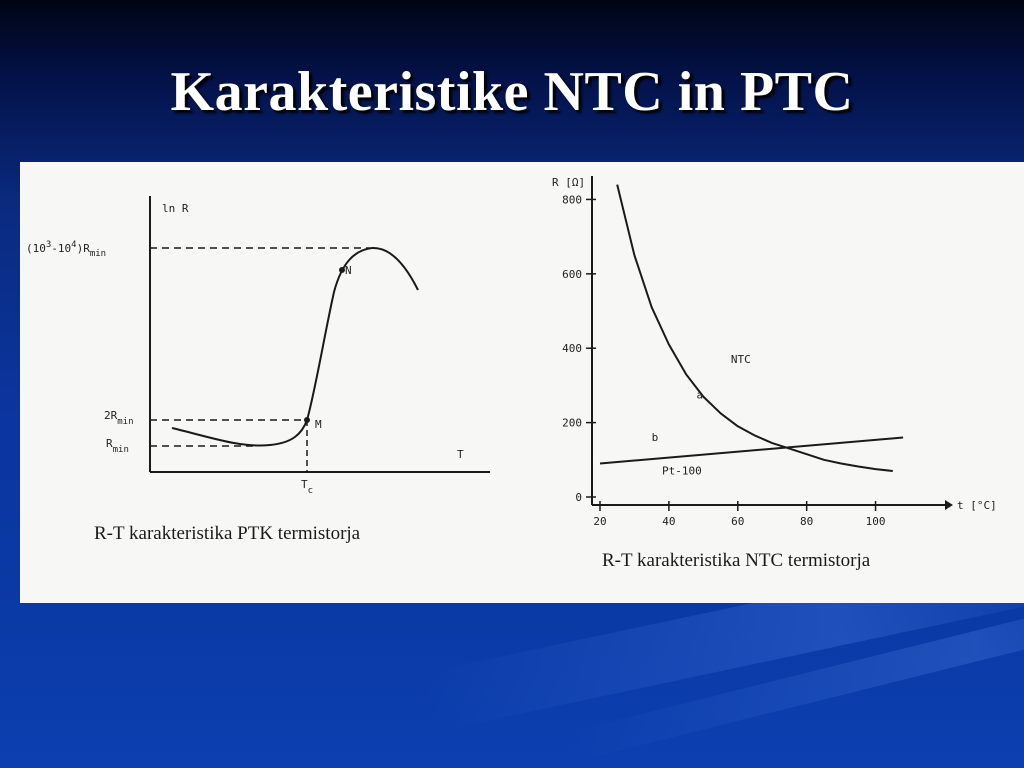 This screenshot has height=768, width=1024. I want to click on ntc-x-axis-arrow, so click(949, 505).